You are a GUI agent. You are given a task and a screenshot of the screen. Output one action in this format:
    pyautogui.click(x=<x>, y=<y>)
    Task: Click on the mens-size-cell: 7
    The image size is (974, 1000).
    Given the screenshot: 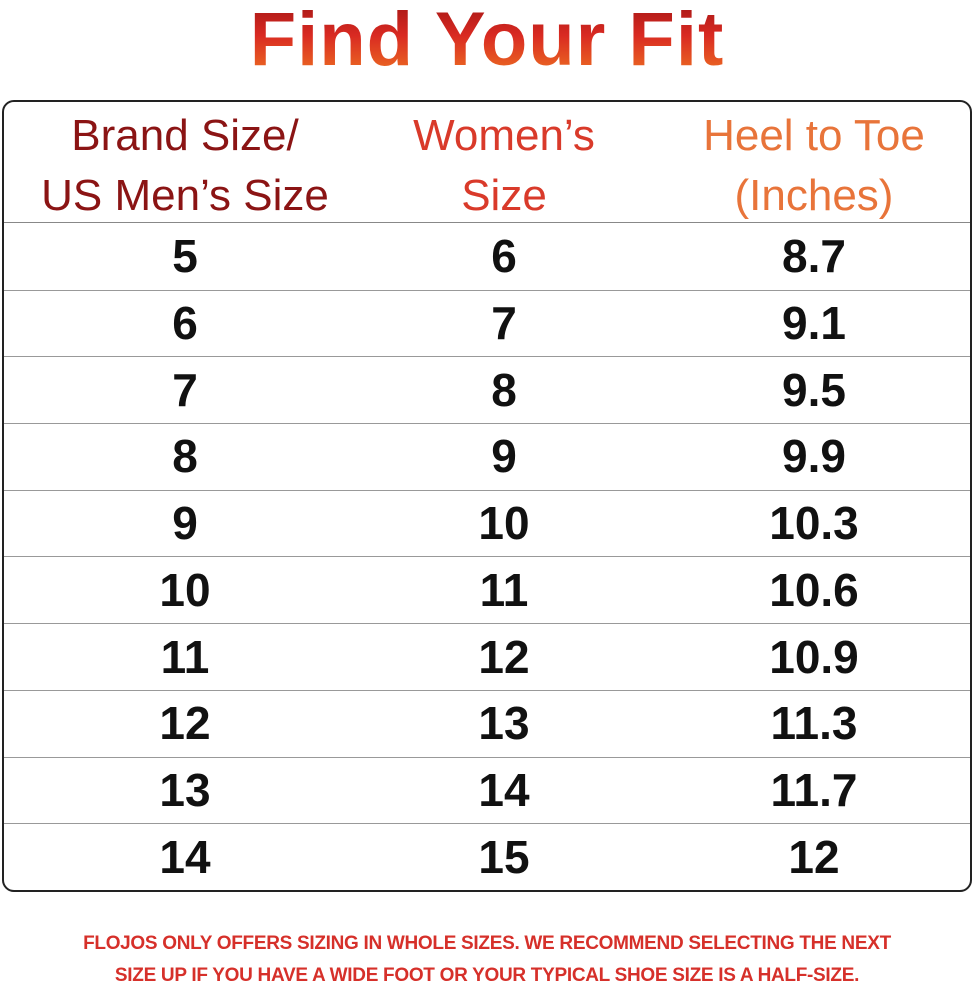 What is the action you would take?
    pyautogui.click(x=185, y=389)
    